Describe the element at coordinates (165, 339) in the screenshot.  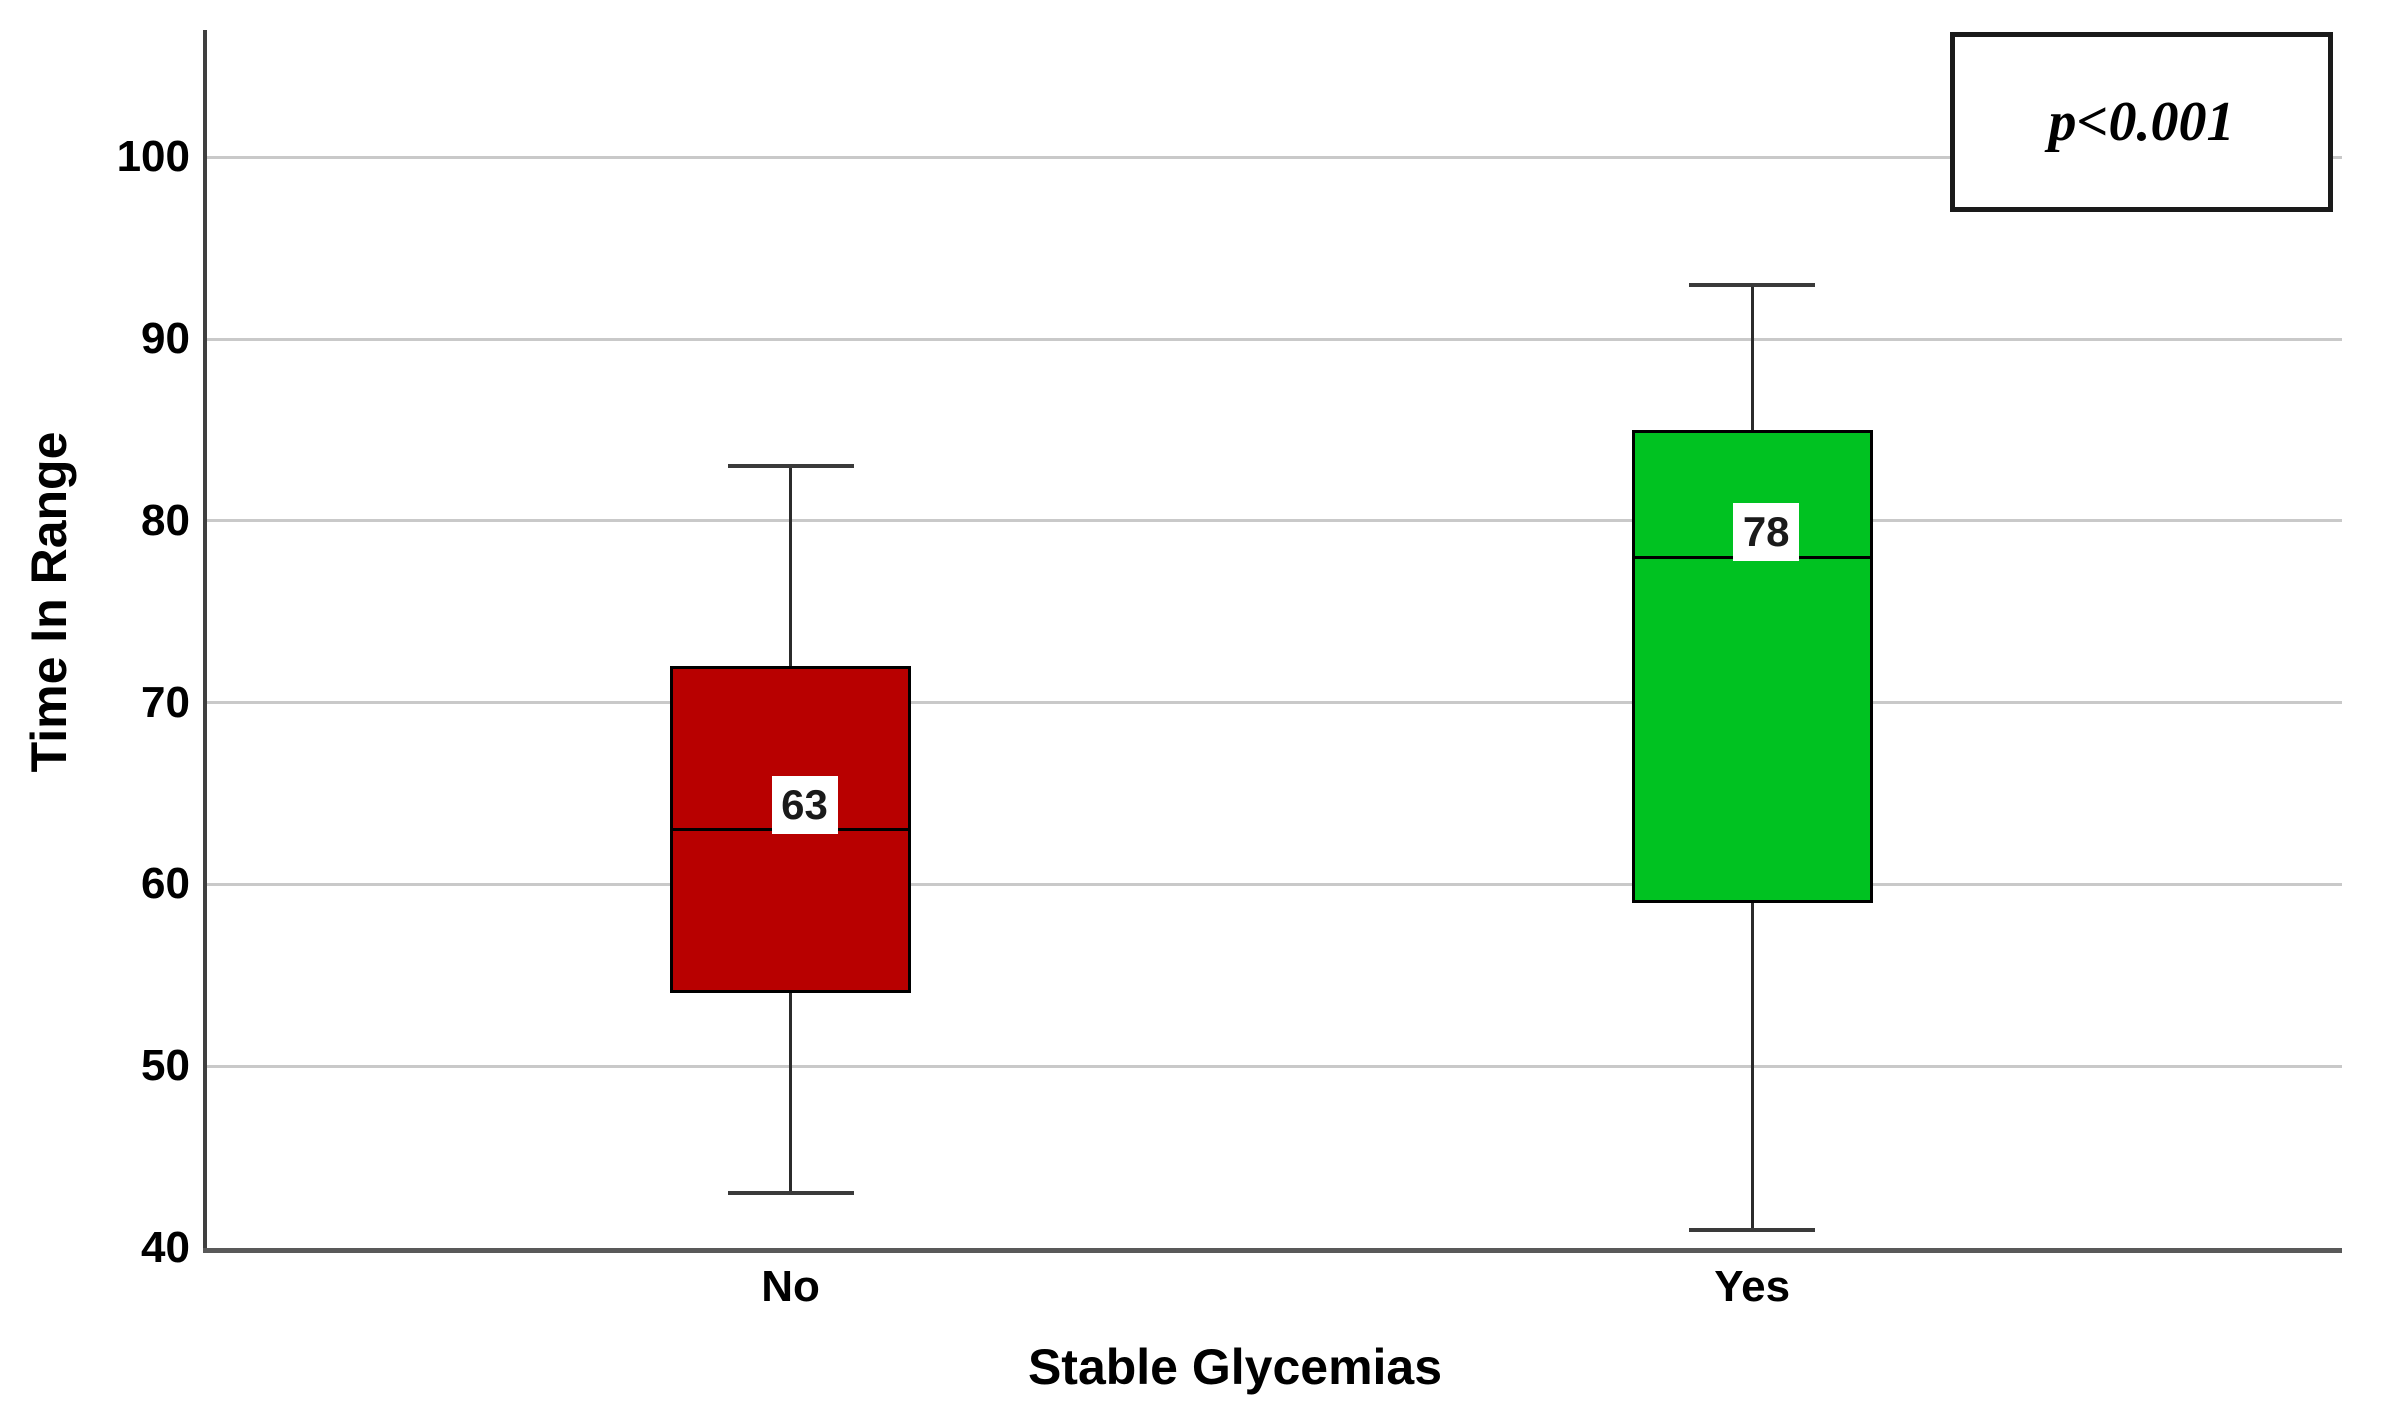
I see `y-tick-label-90: 90` at that location.